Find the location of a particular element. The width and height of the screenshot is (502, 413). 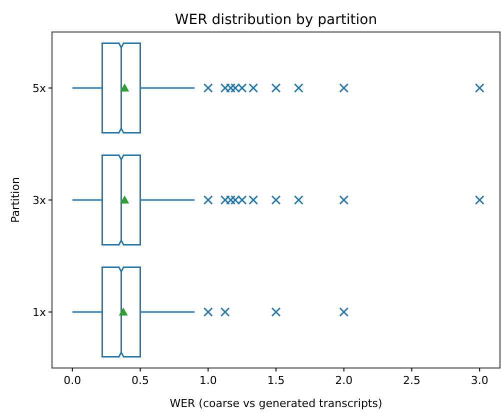

y-tick-label: 5x is located at coordinates (39, 88).